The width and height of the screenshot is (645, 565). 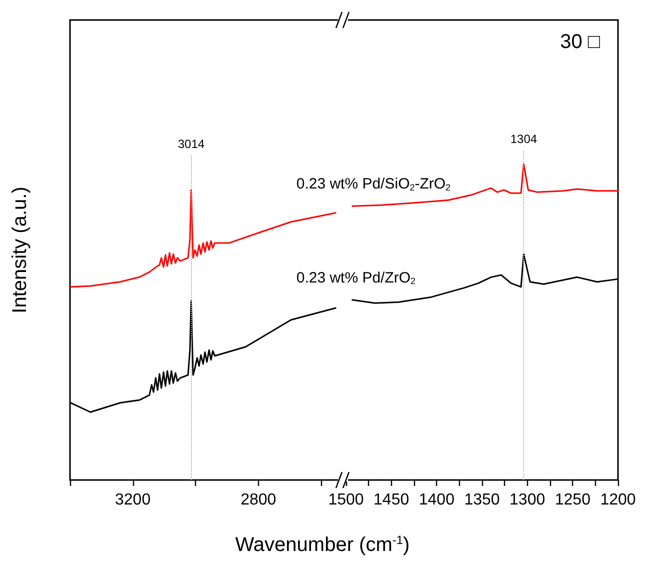 What do you see at coordinates (524, 139) in the screenshot?
I see `ref-line-label: 1304` at bounding box center [524, 139].